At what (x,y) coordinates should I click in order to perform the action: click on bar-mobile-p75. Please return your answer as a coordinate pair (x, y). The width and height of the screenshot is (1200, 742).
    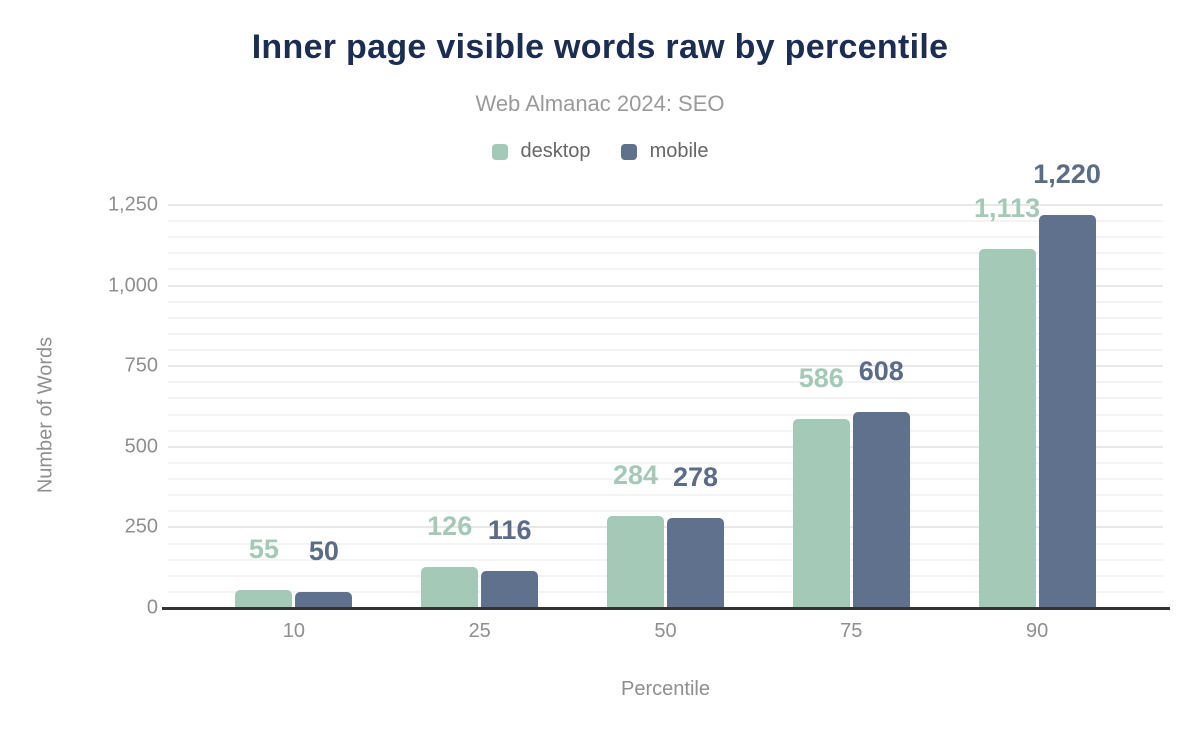
    Looking at the image, I should click on (881, 509).